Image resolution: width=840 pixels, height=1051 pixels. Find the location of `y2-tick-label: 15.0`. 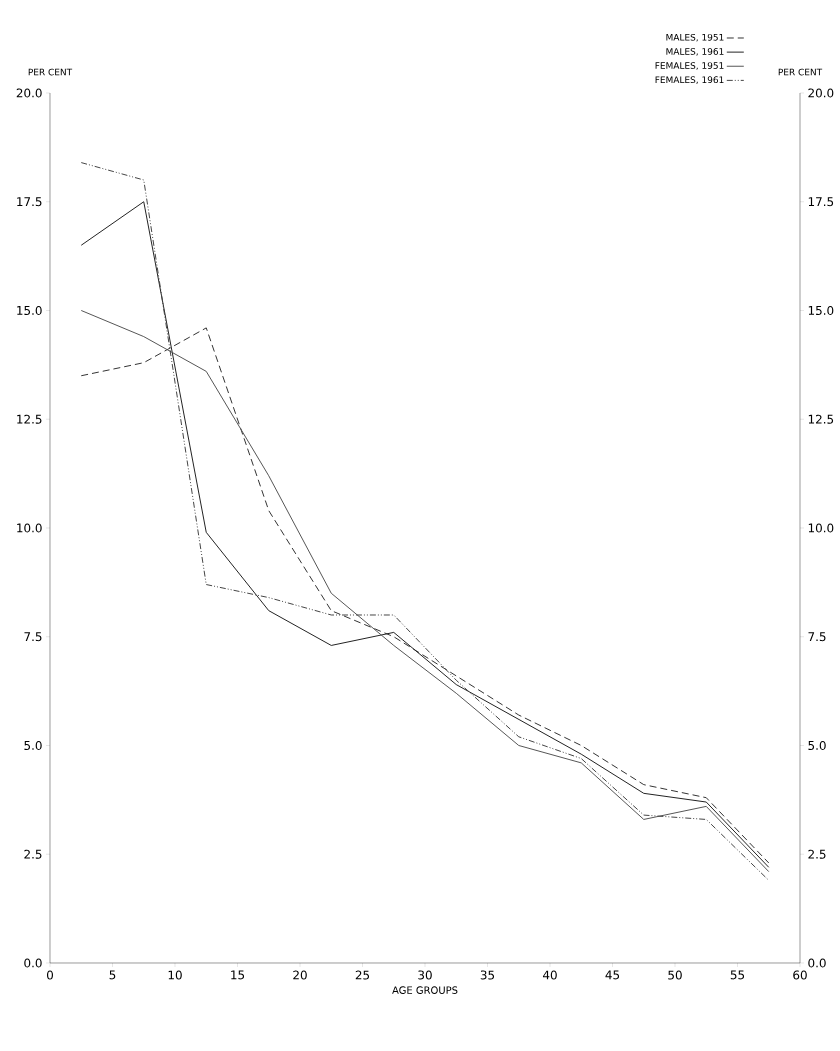

y2-tick-label: 15.0 is located at coordinates (821, 310).